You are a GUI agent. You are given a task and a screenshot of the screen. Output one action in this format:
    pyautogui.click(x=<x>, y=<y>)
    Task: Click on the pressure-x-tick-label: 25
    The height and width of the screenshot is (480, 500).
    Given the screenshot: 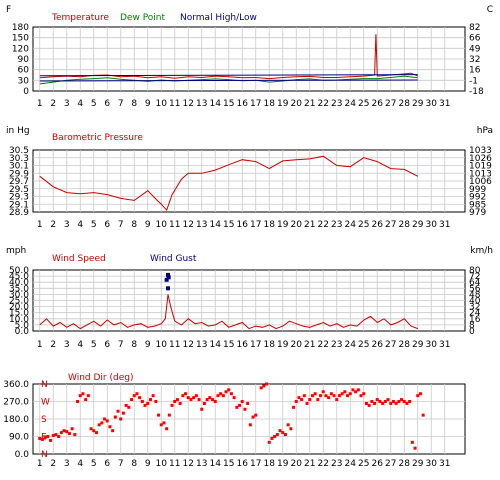 What is the action you would take?
    pyautogui.click(x=363, y=225)
    